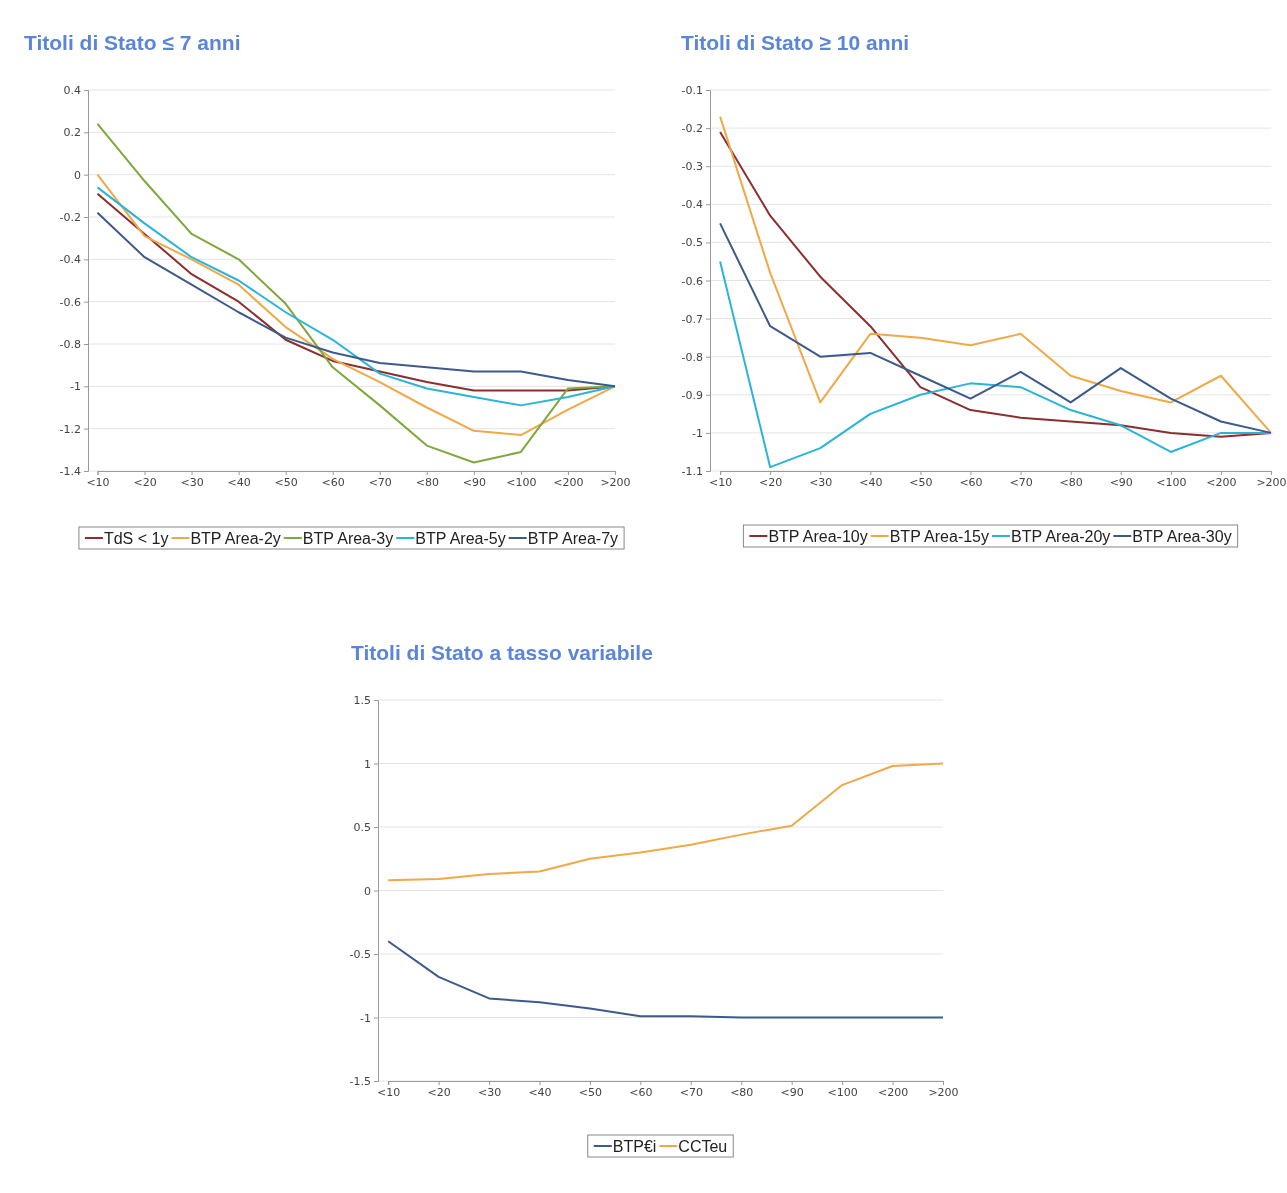  I want to click on chart-title: Titoli di Stato ≤ 7 anni, so click(132, 42).